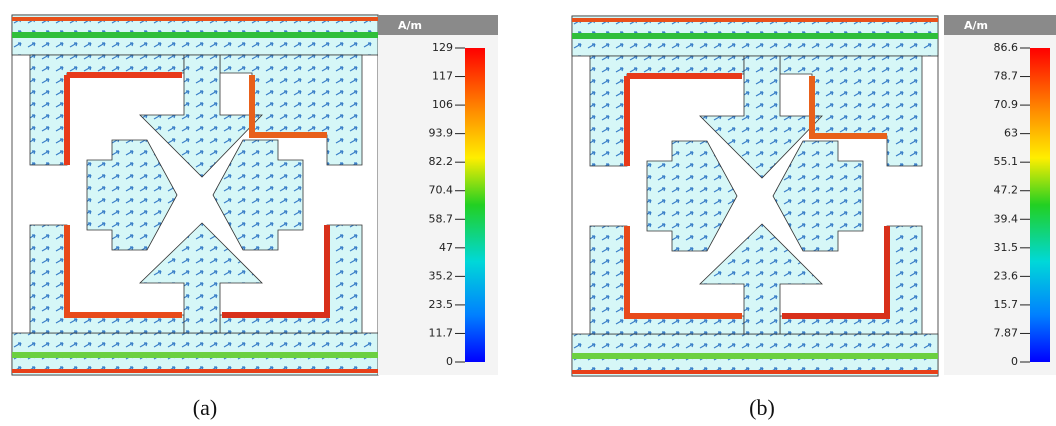  What do you see at coordinates (1006, 76) in the screenshot?
I see `scale-label: 78.7` at bounding box center [1006, 76].